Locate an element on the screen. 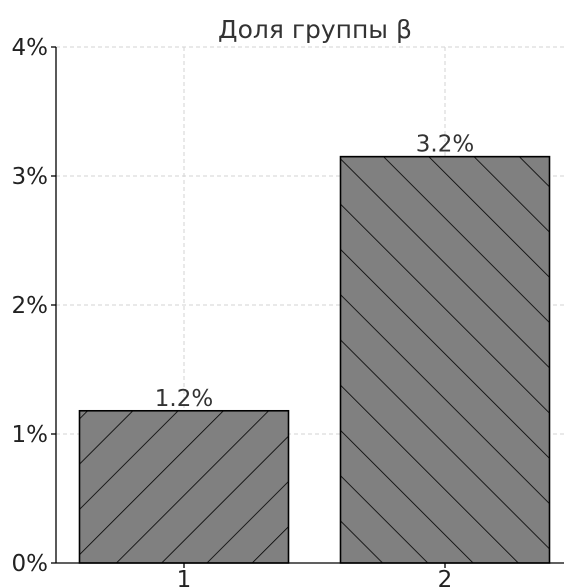 The width and height of the screenshot is (564, 588). x-tick-label: 2 is located at coordinates (445, 577).